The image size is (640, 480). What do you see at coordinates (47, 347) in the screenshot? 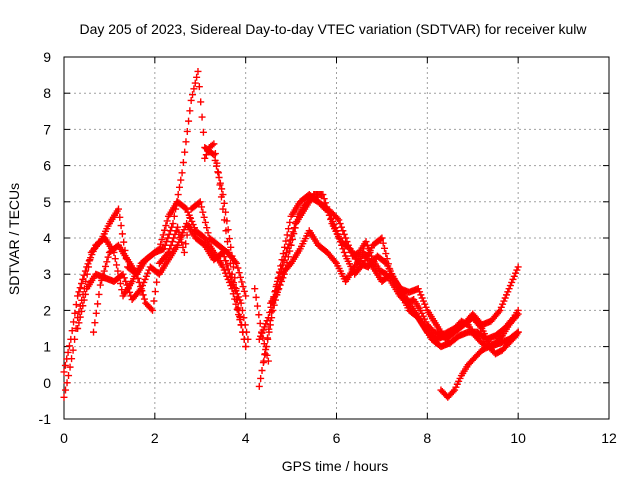
I see `y-tick-label: 1` at bounding box center [47, 347].